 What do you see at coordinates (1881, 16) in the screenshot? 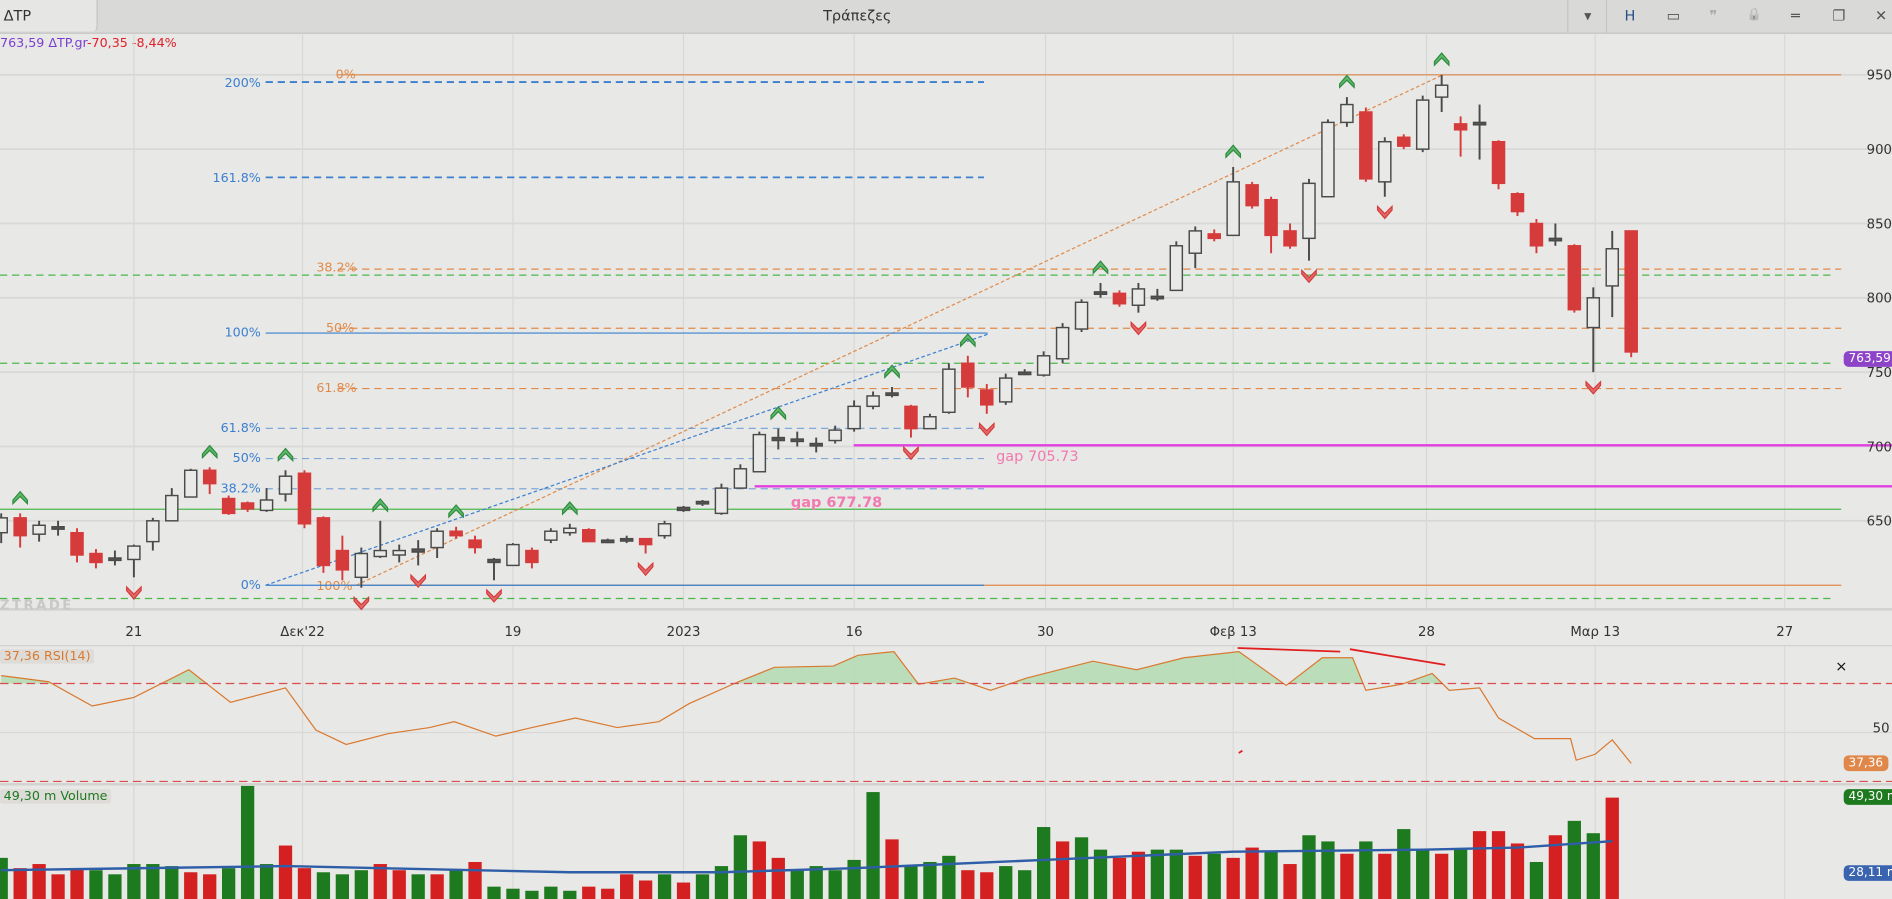
I see `close-icon: ✕` at bounding box center [1881, 16].